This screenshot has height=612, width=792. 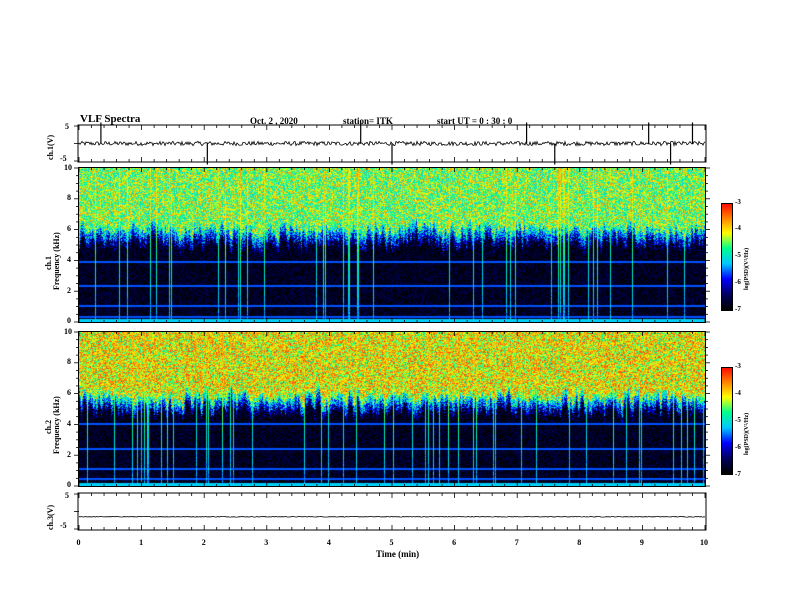 I want to click on colorbar-1-tick-m7: -7, so click(x=738, y=309).